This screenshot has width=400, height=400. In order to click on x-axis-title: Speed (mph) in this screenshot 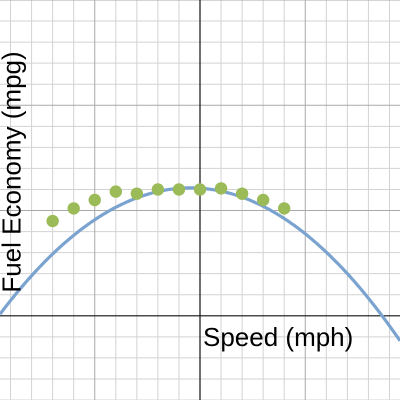, I will do `click(278, 337)`.